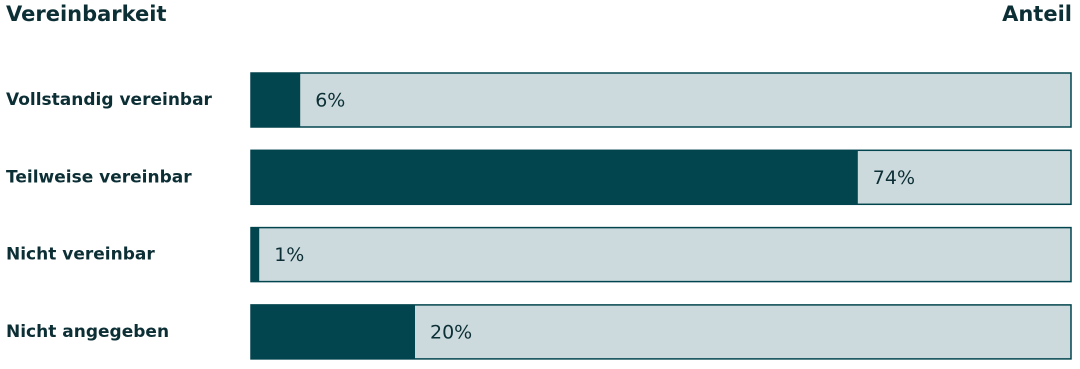 This screenshot has height=369, width=1080. What do you see at coordinates (87, 332) in the screenshot?
I see `category-label: Nicht angegeben` at bounding box center [87, 332].